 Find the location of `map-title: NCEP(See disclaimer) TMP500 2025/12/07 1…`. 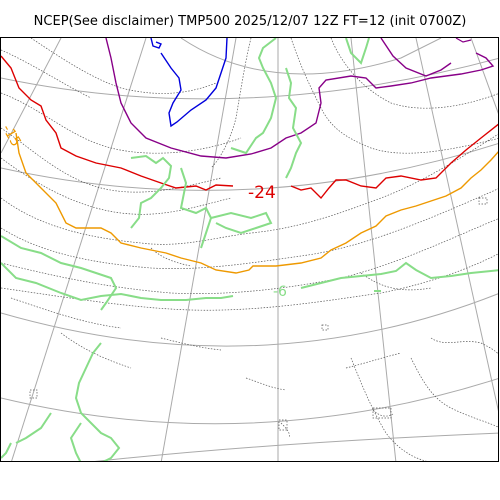

map-title: NCEP(See disclaimer) TMP500 2025/12/07 1… is located at coordinates (250, 21).